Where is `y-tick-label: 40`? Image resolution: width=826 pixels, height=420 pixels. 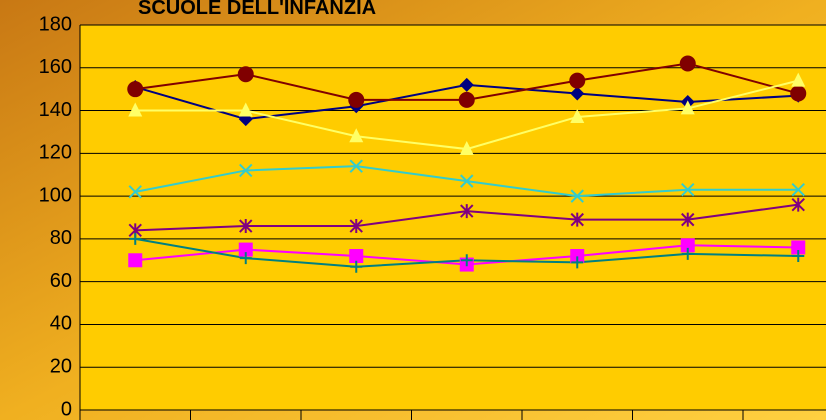 y-tick-label: 40 is located at coordinates (61, 324).